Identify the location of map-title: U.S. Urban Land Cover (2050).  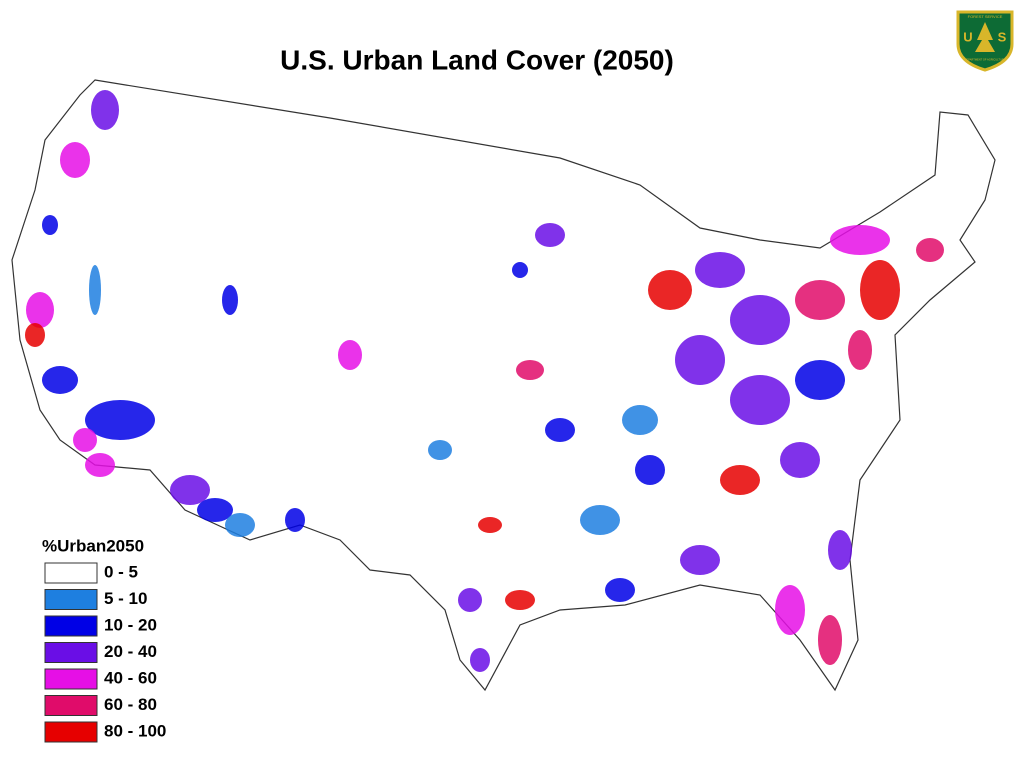
(477, 59).